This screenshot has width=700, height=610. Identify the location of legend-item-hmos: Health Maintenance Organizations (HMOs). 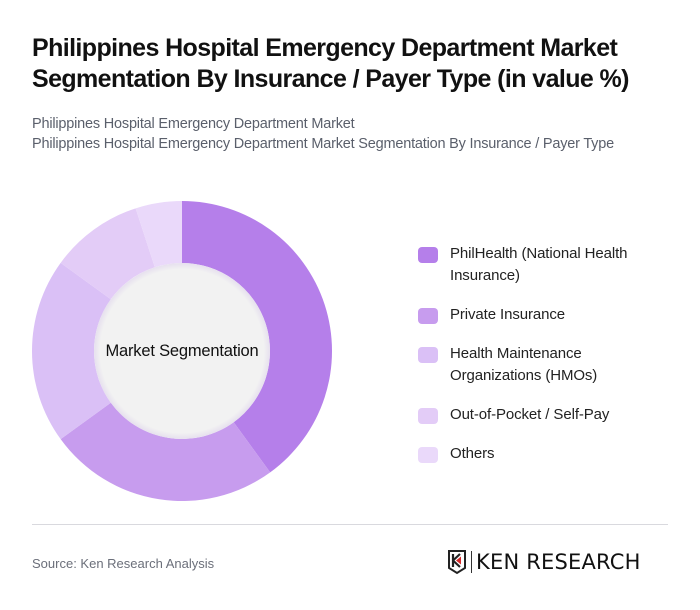
(543, 365).